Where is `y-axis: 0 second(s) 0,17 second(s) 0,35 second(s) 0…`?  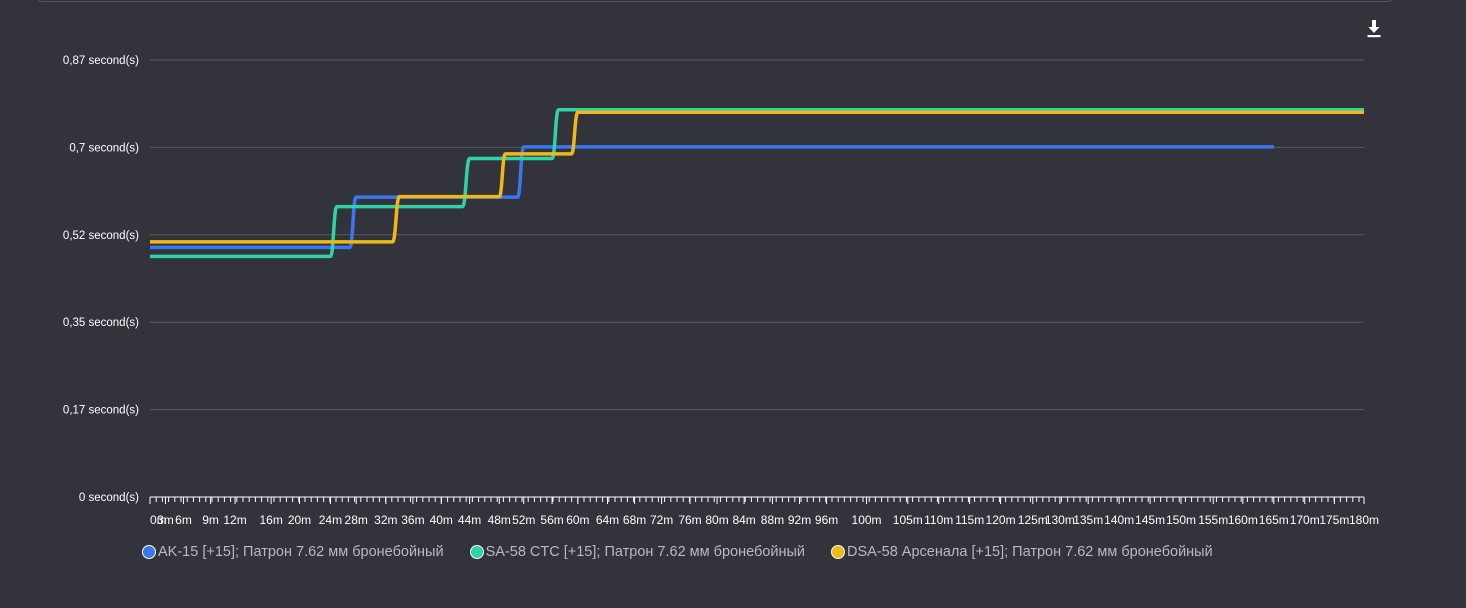
y-axis: 0 second(s) 0,17 second(s) 0,35 second(s) 0… is located at coordinates (101, 279).